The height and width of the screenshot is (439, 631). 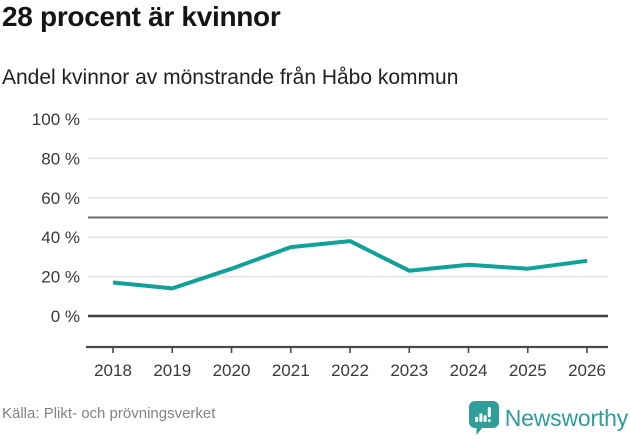 I want to click on y-tick-label: 0 %, so click(x=65, y=316).